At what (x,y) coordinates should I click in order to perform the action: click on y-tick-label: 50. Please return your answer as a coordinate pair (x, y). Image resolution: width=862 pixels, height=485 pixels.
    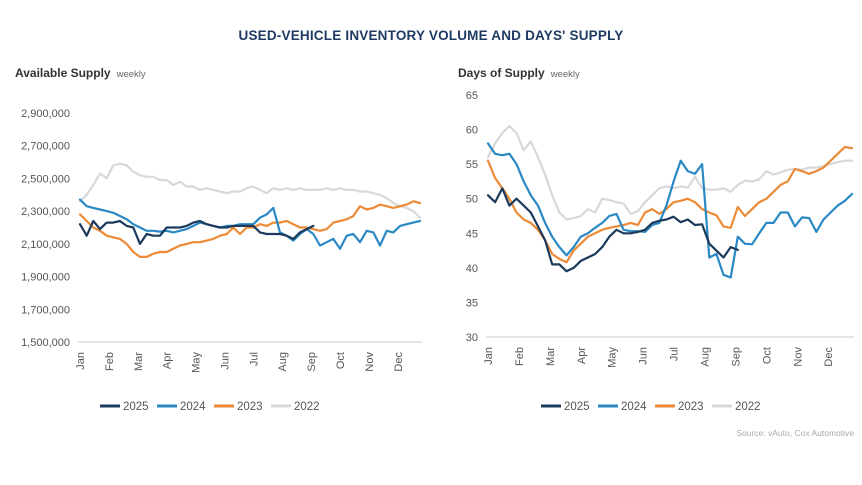
    Looking at the image, I should click on (472, 200).